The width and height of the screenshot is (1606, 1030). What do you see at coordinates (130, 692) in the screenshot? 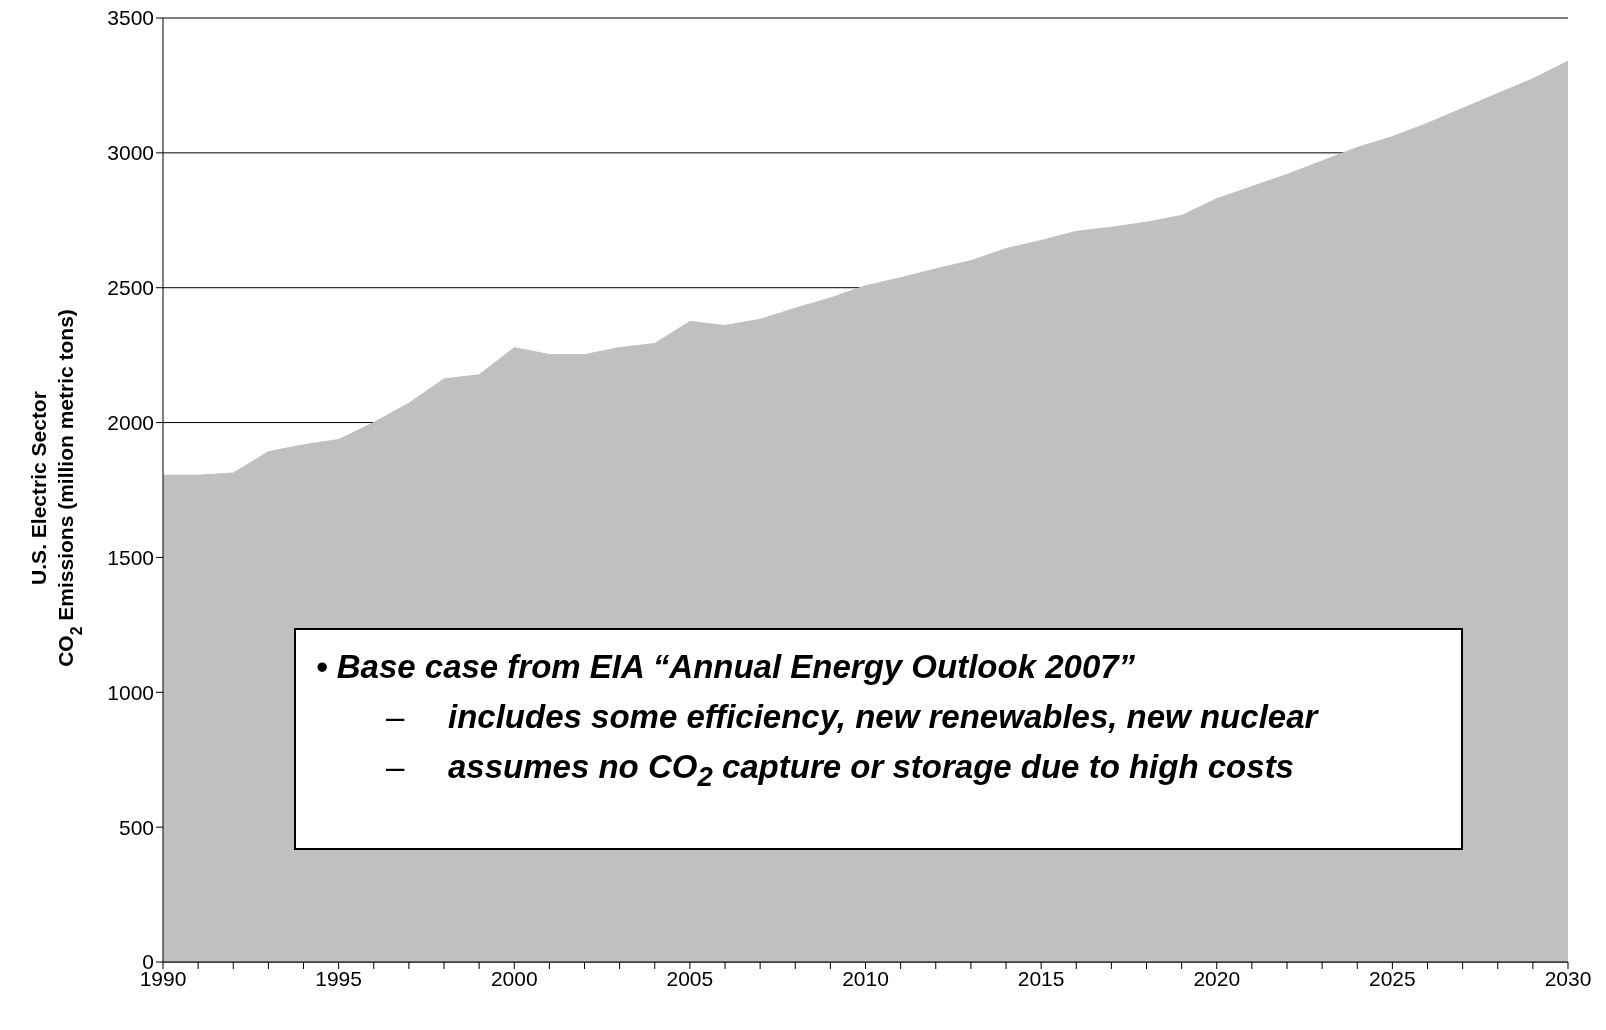
I see `y-tick-label: 1000` at bounding box center [130, 692].